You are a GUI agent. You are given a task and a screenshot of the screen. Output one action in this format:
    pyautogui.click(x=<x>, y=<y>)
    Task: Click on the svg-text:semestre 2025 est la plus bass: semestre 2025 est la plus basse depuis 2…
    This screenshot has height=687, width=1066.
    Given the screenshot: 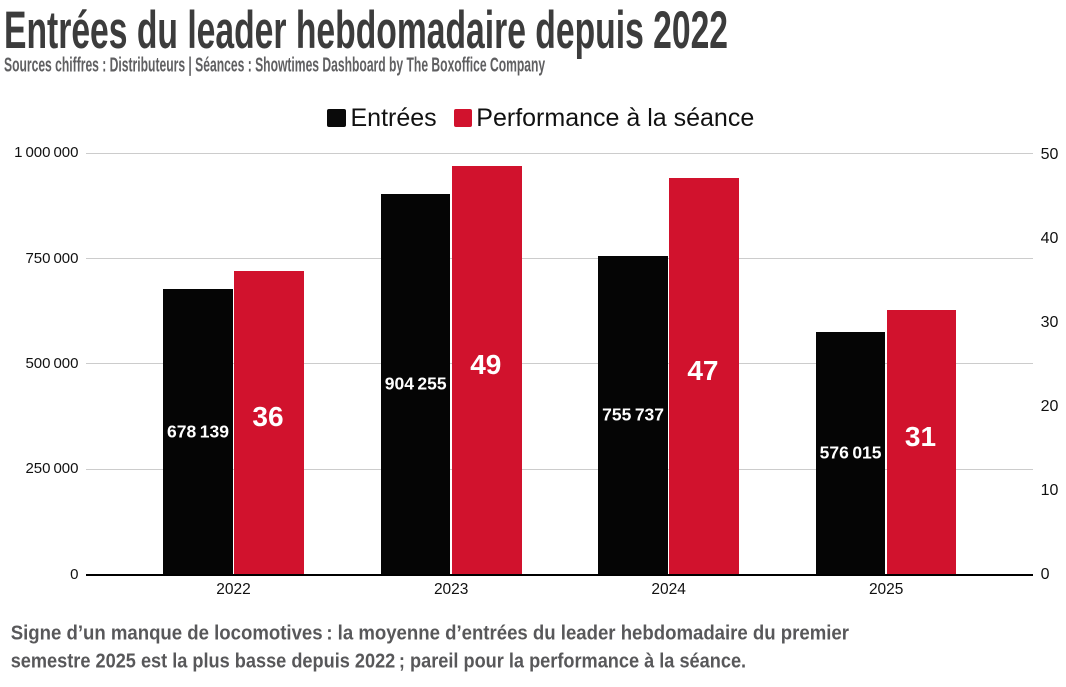 What is the action you would take?
    pyautogui.click(x=378, y=662)
    